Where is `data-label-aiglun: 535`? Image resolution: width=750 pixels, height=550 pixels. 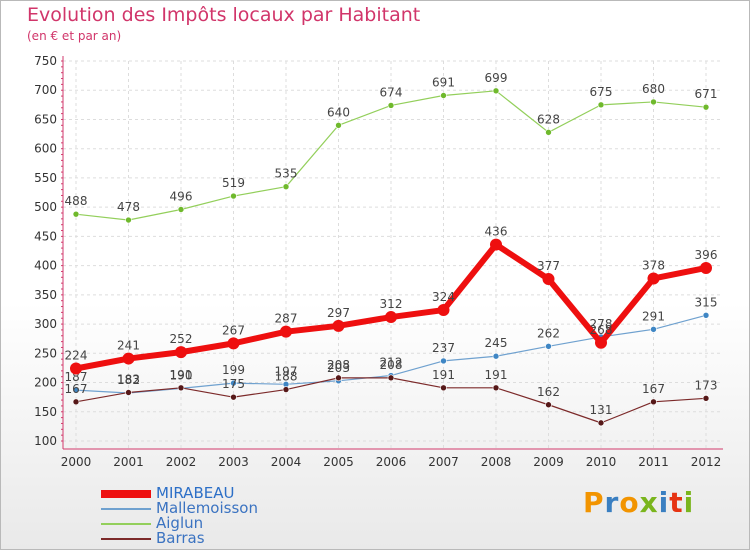 data-label-aiglun: 535 is located at coordinates (286, 174).